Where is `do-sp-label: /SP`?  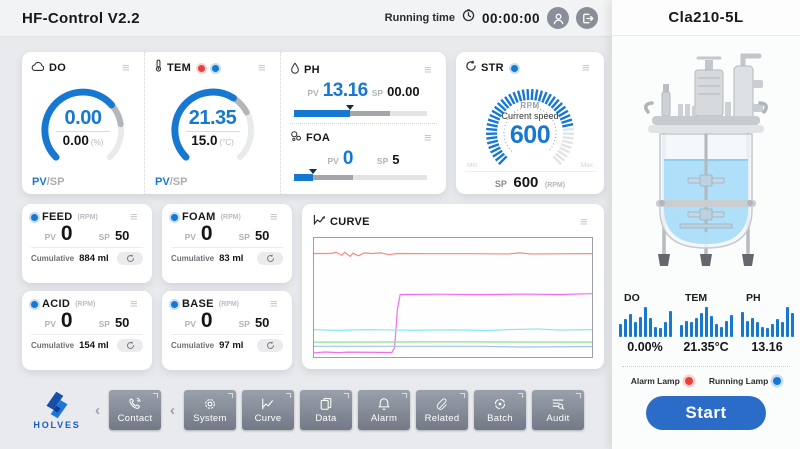
do-sp-label: /SP is located at coordinates (55, 182).